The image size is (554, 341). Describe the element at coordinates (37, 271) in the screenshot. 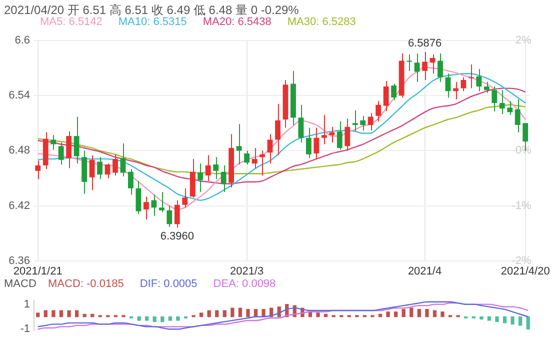

I see `x-tick-label: 2021/1/21` at that location.